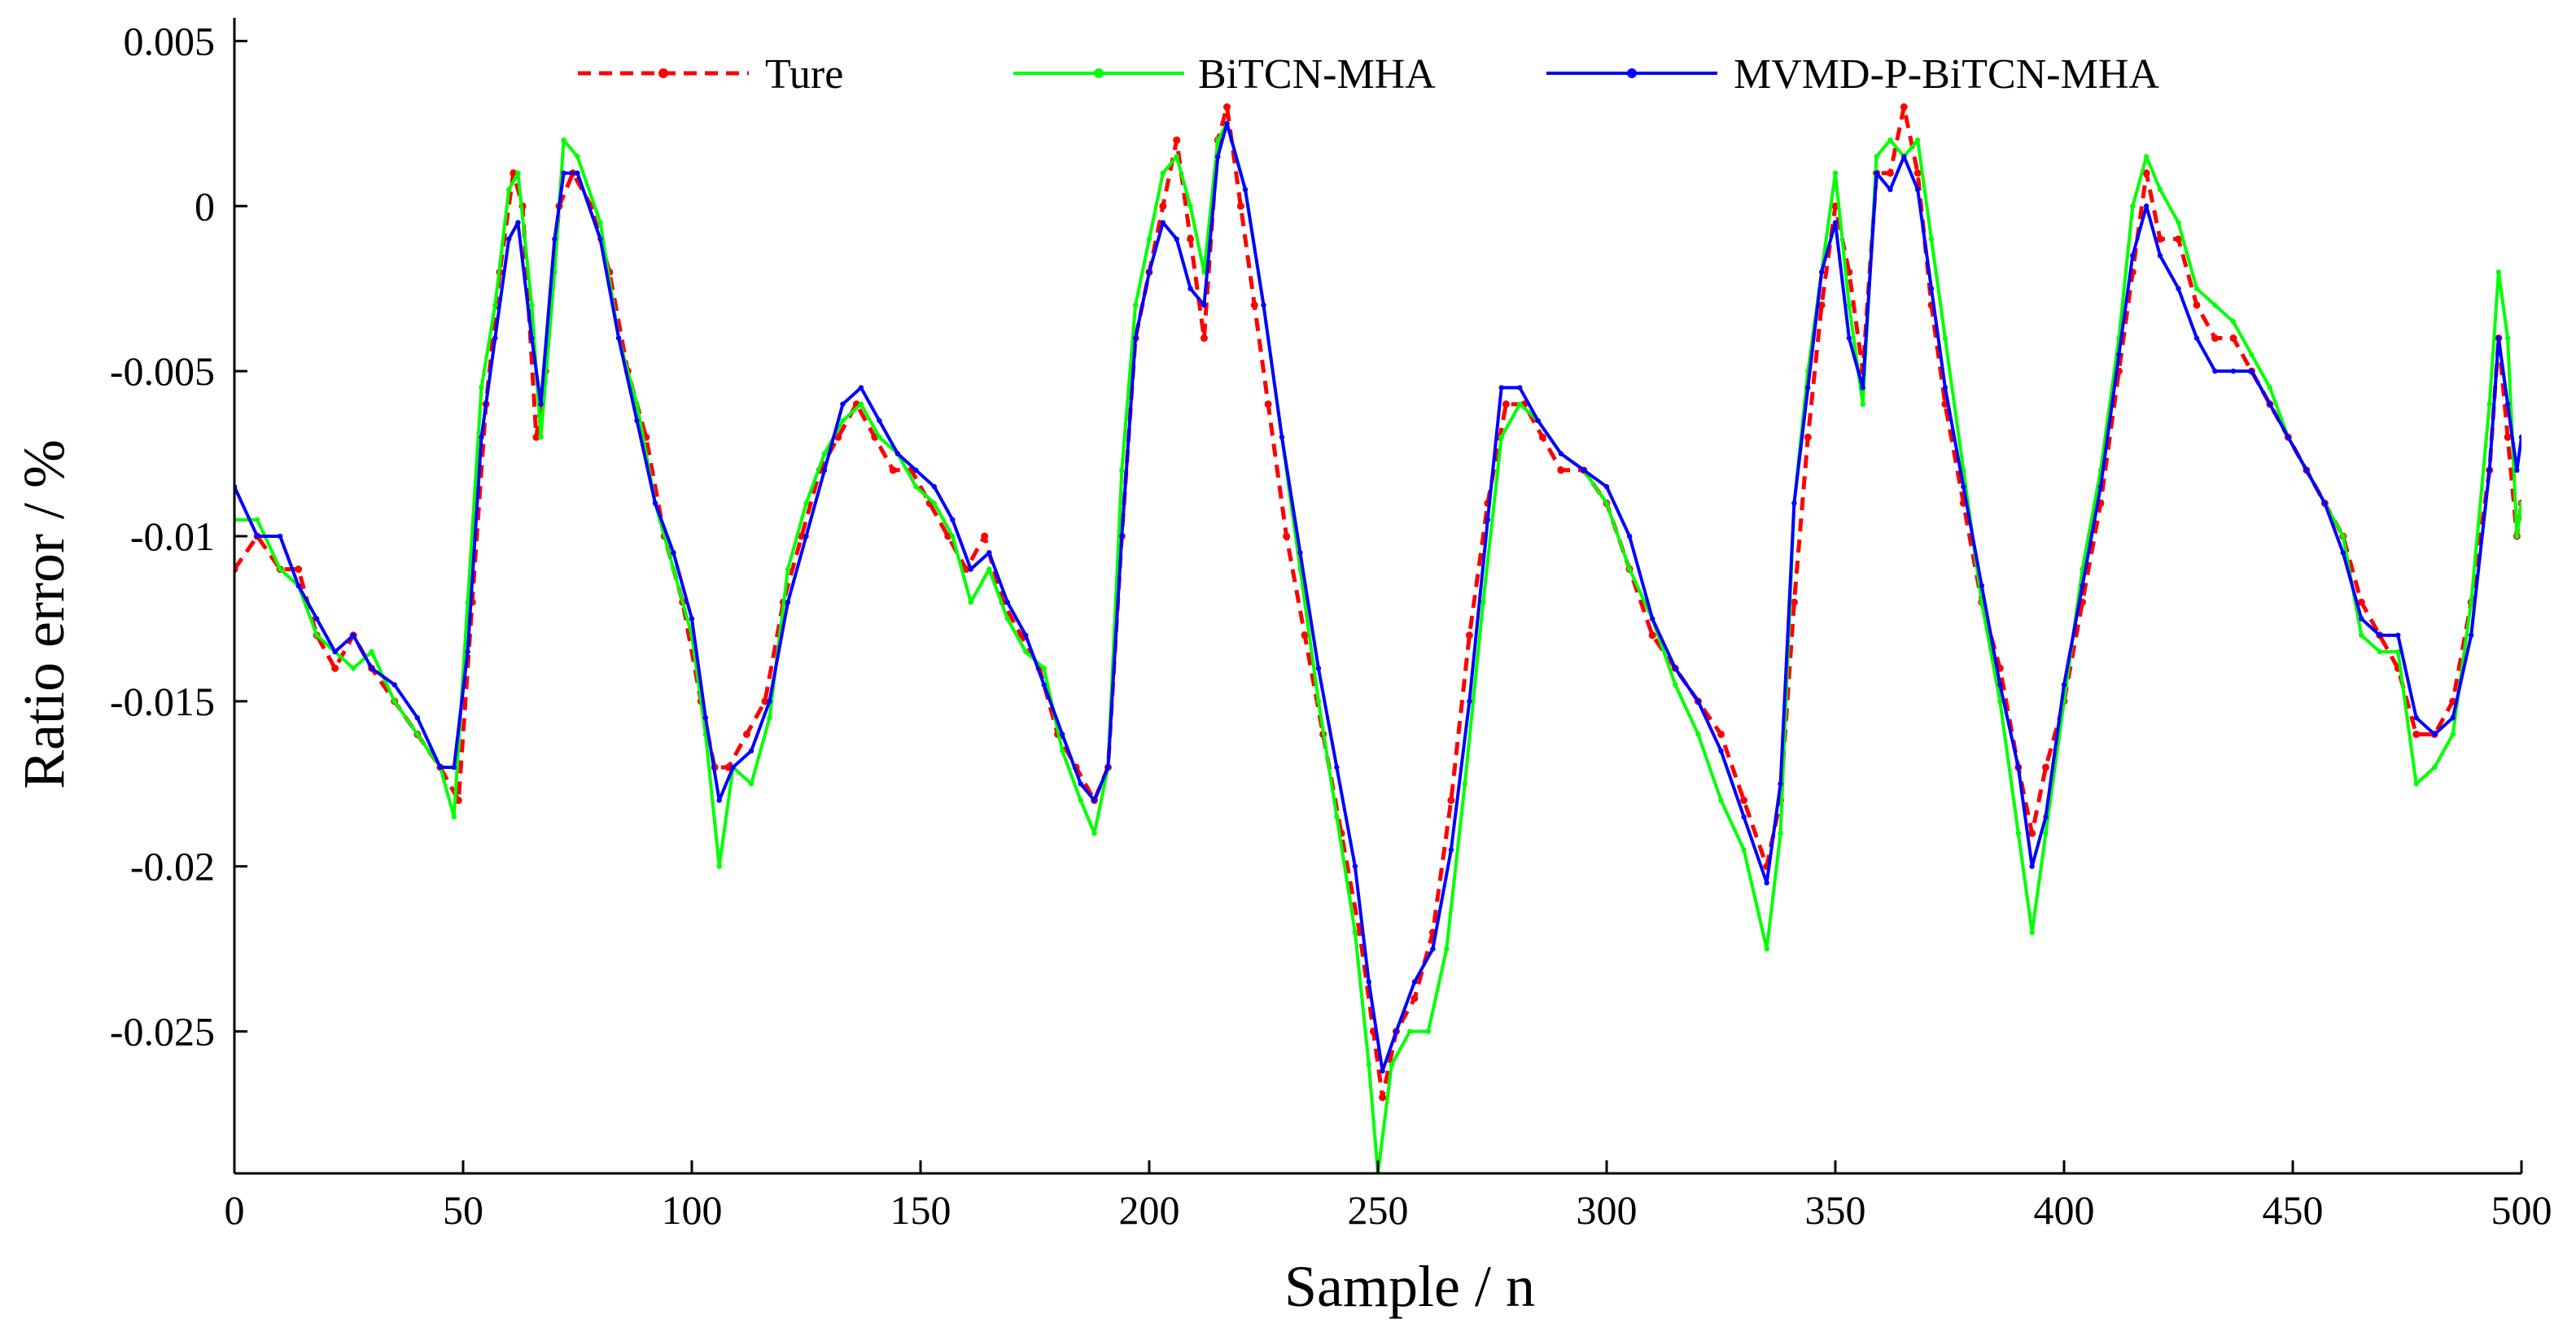  Describe the element at coordinates (1149, 1210) in the screenshot. I see `x-tick-label-4: 200` at that location.